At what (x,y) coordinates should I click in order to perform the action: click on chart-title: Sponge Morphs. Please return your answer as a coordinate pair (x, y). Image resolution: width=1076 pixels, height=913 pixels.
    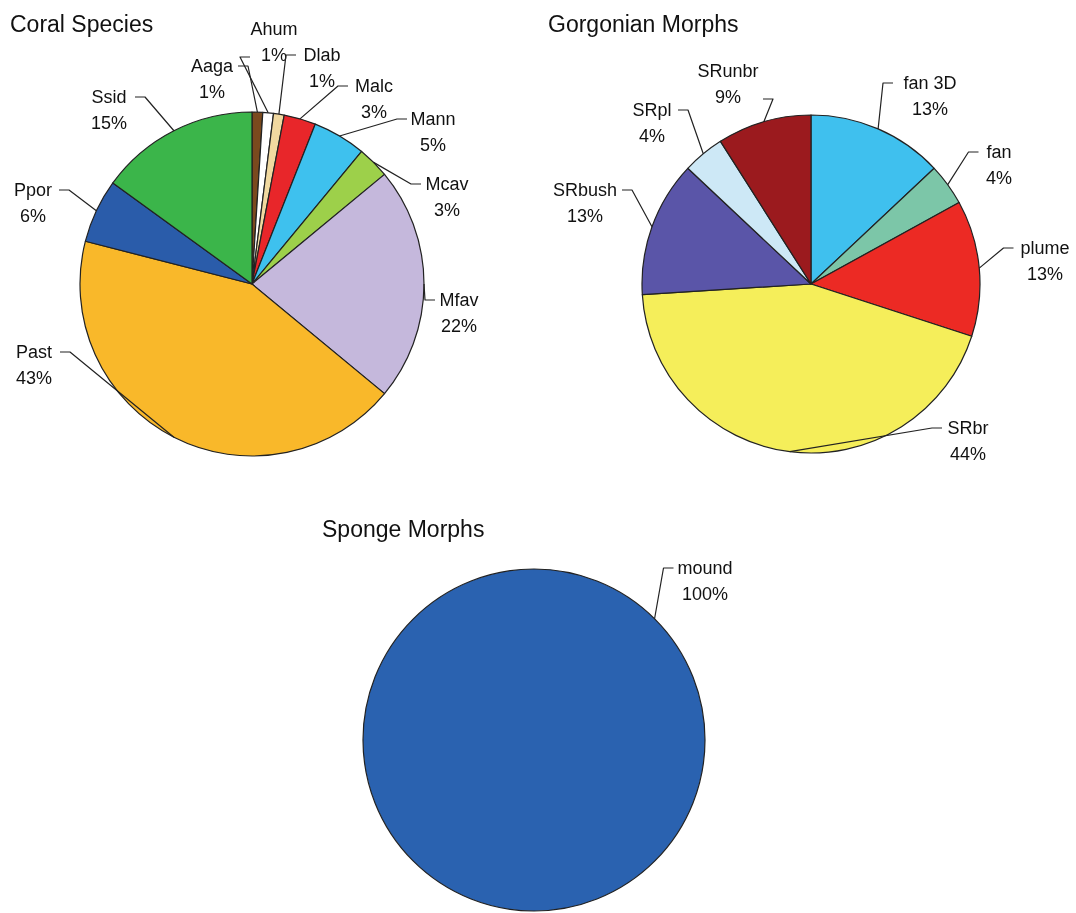
    Looking at the image, I should click on (403, 529).